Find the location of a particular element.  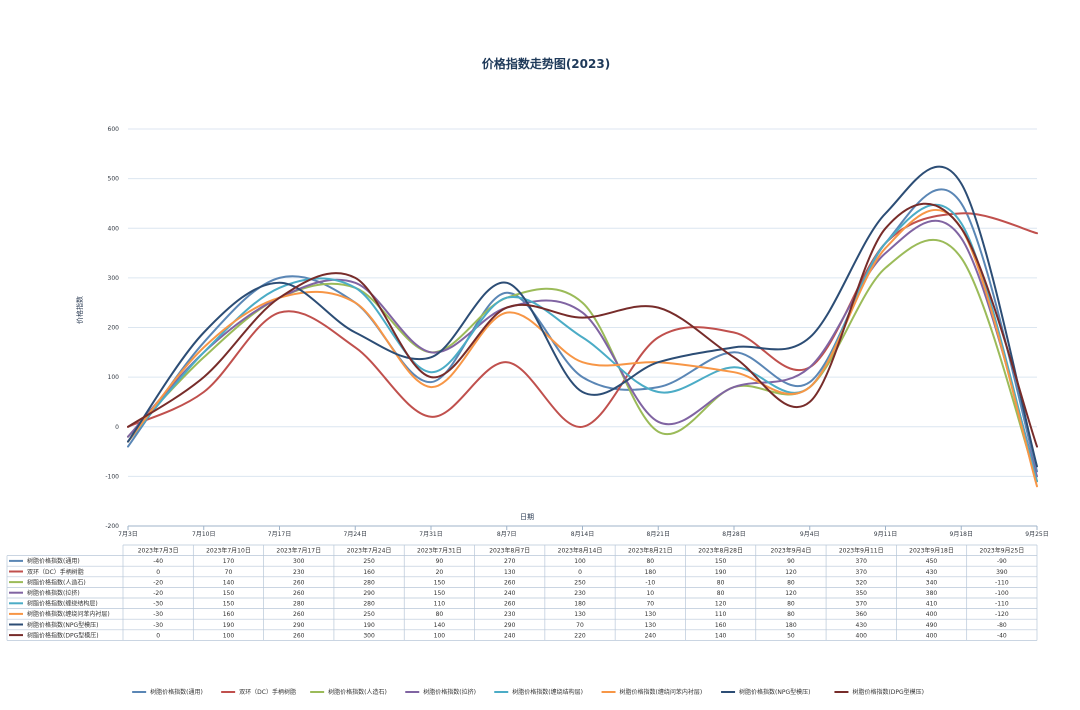

table-header-cell: 2023年7月24日 is located at coordinates (369, 551).